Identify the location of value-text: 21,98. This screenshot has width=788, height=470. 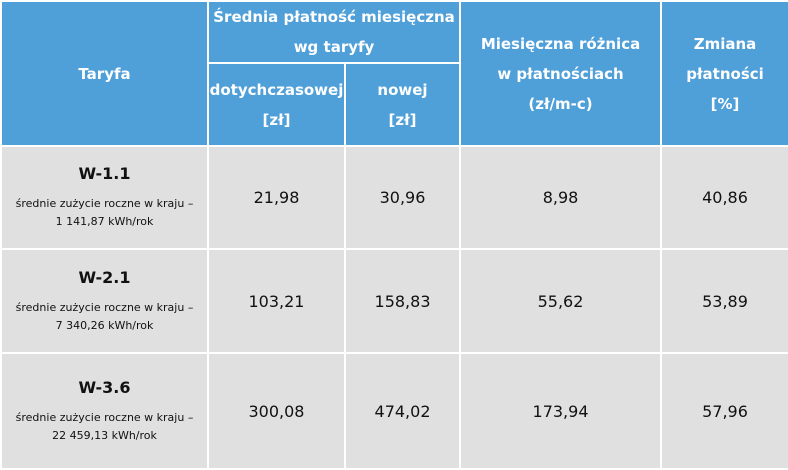
(276, 197).